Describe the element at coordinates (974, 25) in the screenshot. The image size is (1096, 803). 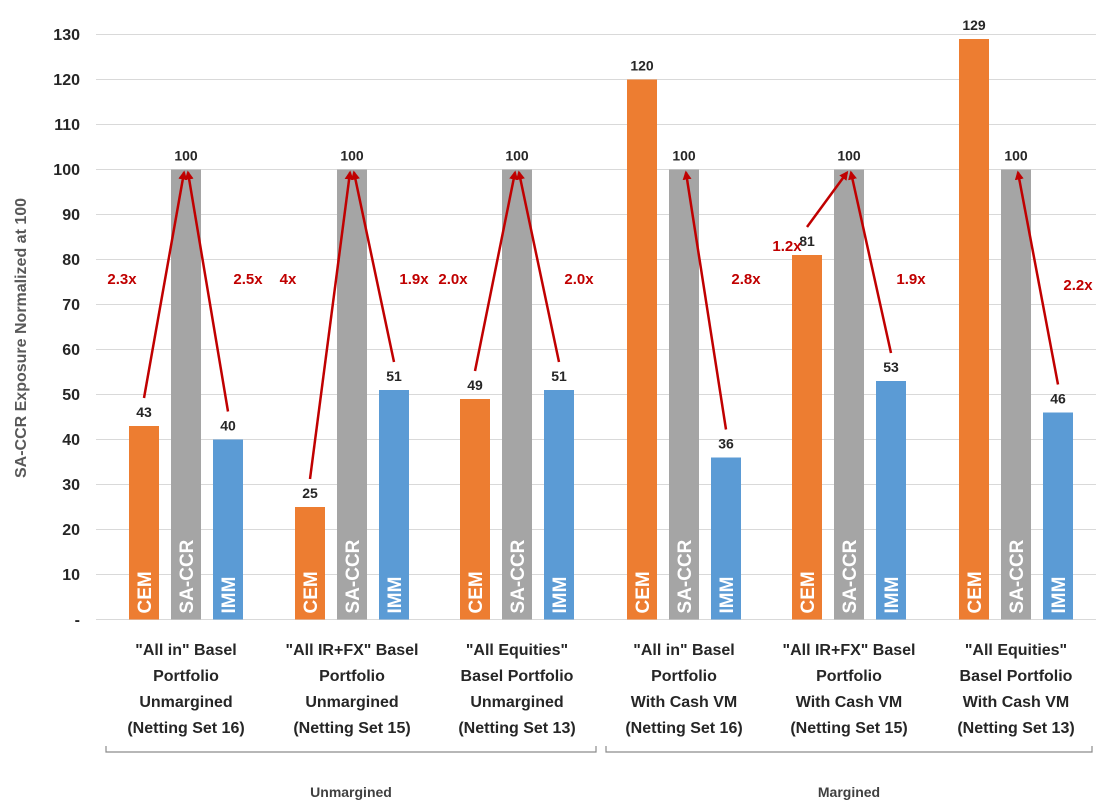
I see `value-label: 129` at that location.